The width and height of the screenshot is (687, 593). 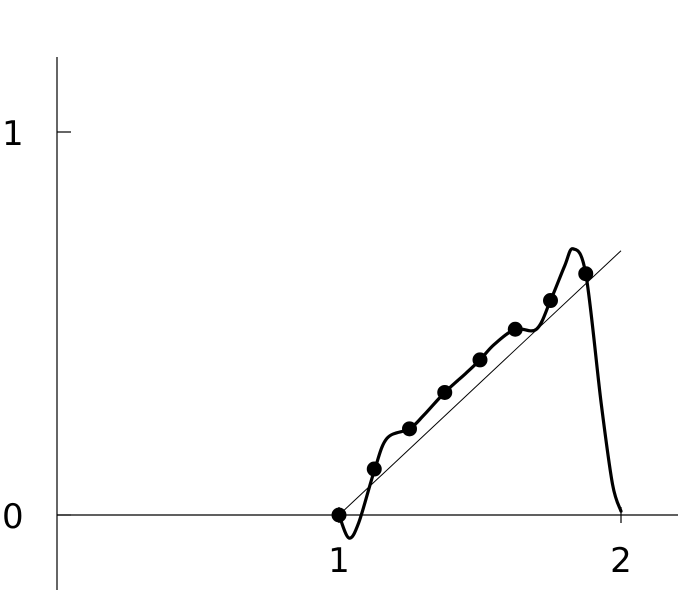 What do you see at coordinates (13, 517) in the screenshot?
I see `y-tick-label-0: 0` at bounding box center [13, 517].